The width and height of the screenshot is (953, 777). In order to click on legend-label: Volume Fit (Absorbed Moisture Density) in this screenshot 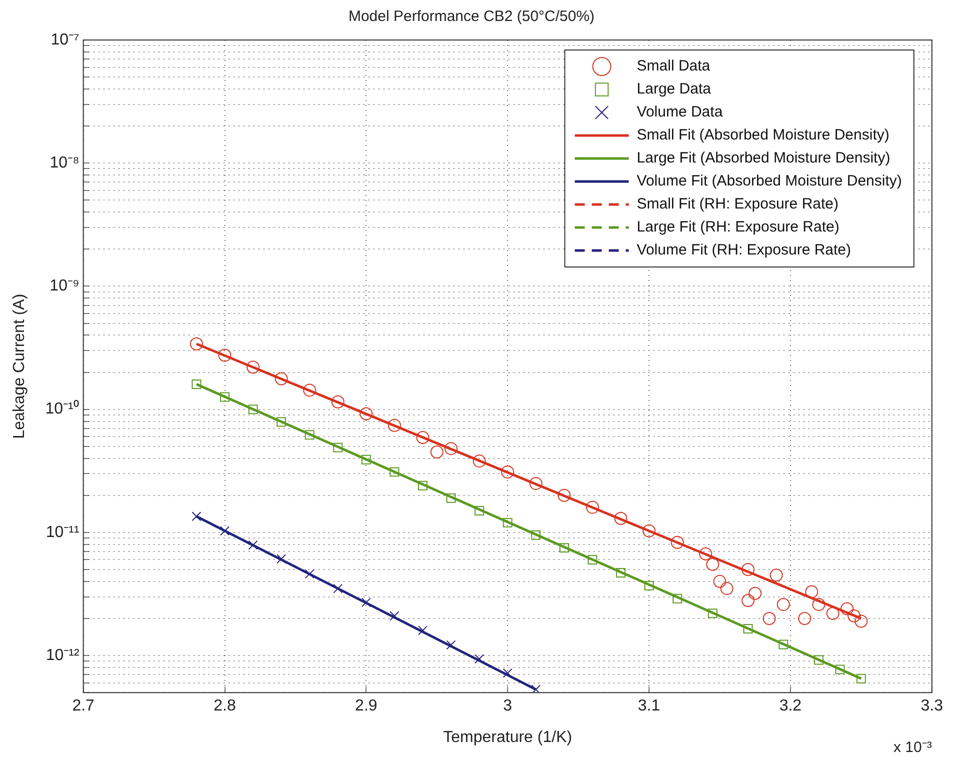, I will do `click(769, 181)`.